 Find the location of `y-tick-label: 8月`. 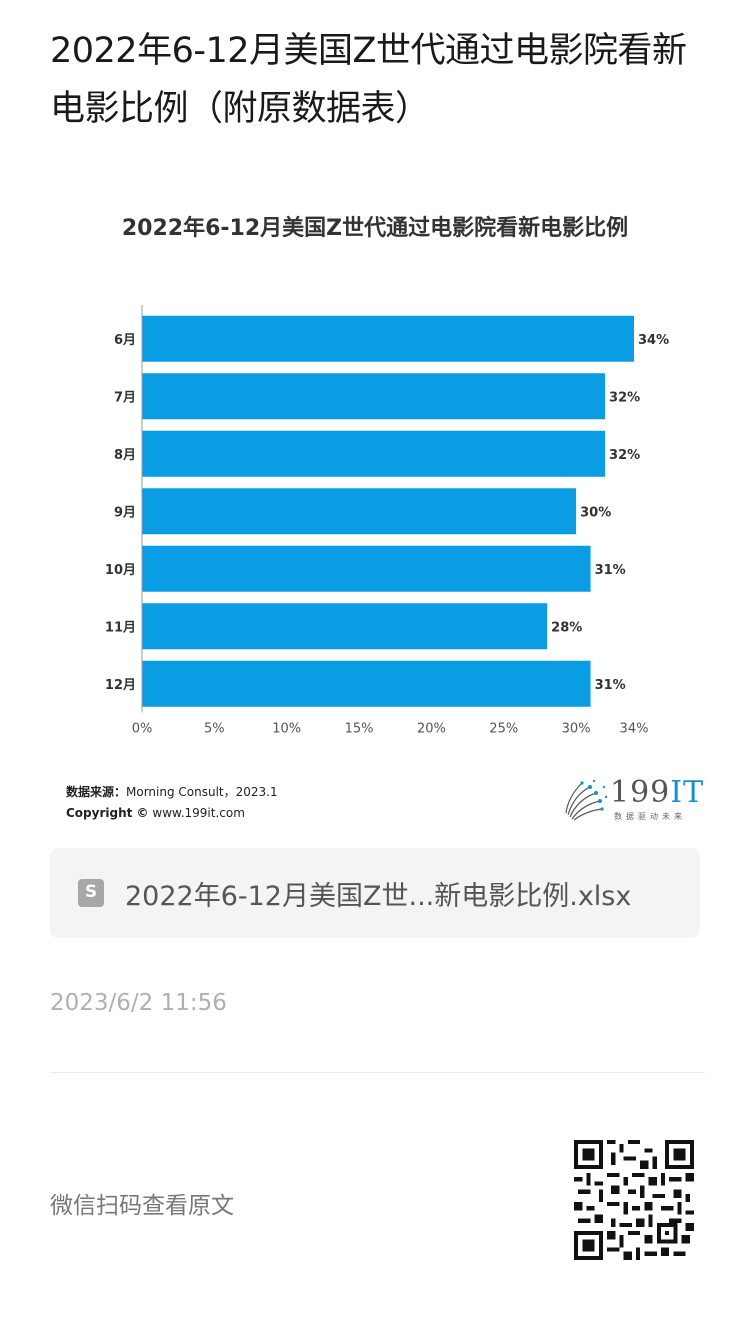

y-tick-label: 8月 is located at coordinates (125, 455).